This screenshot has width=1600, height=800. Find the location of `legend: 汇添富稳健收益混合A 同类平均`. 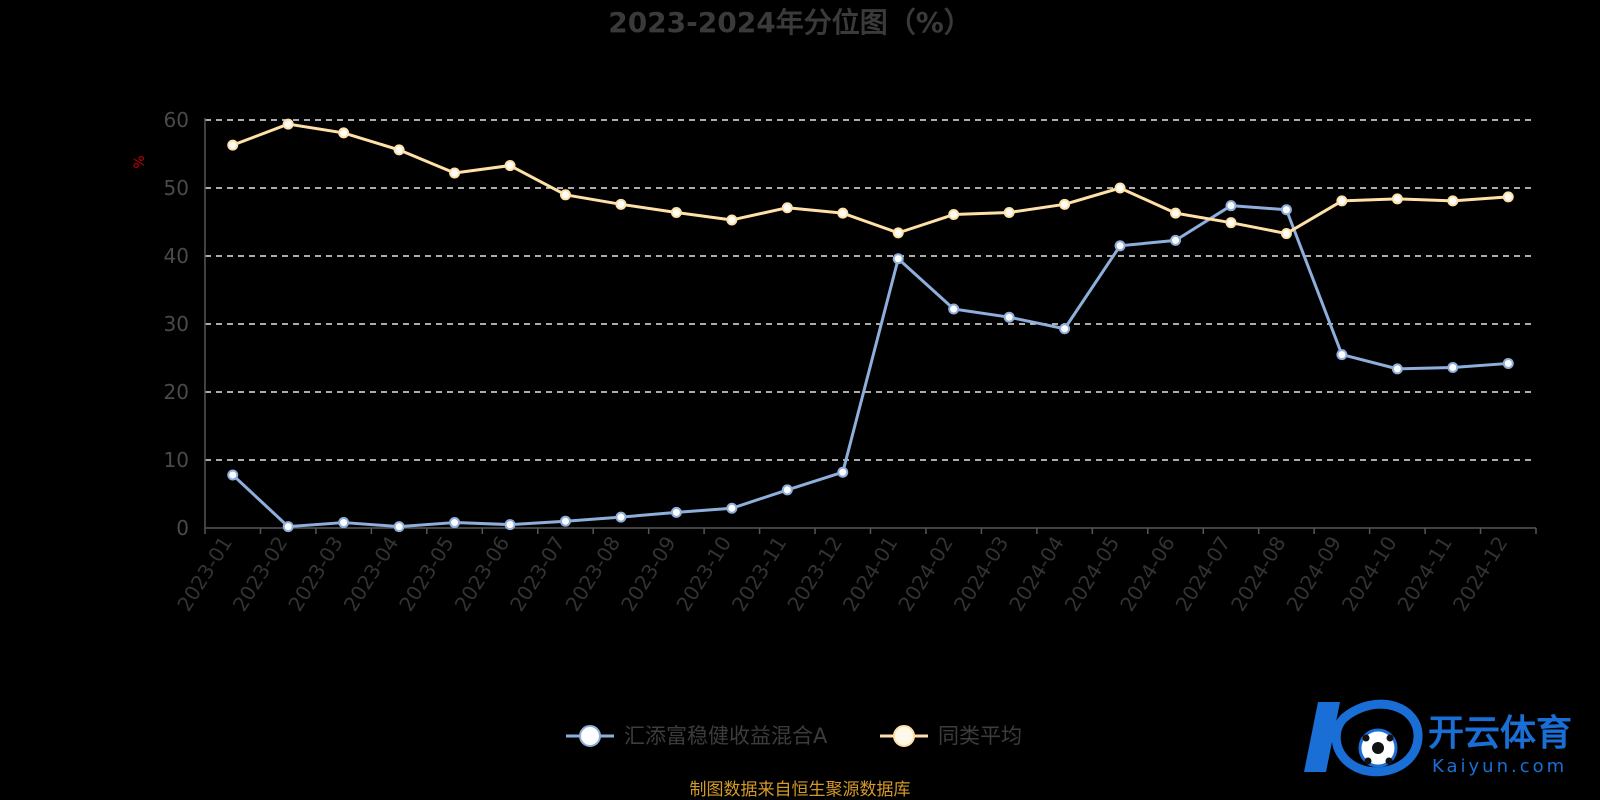

legend: 汇添富稳健收益混合A 同类平均 is located at coordinates (794, 736).